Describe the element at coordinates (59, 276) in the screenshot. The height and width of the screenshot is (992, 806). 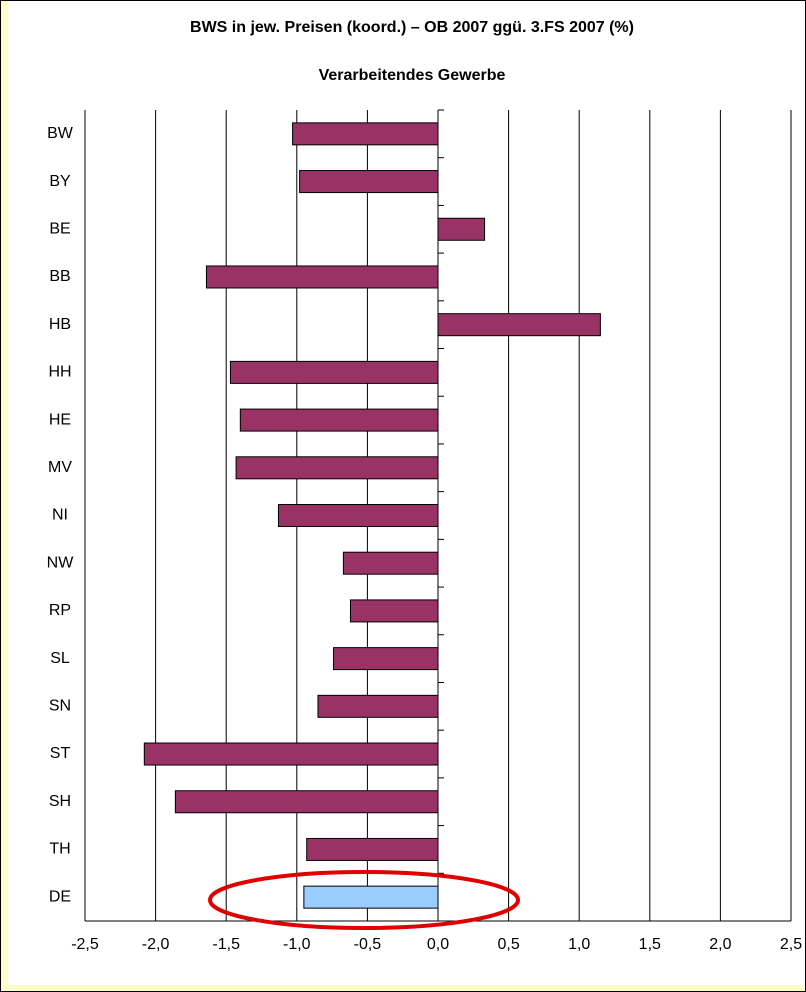
I see `y-tick-label: BB` at that location.